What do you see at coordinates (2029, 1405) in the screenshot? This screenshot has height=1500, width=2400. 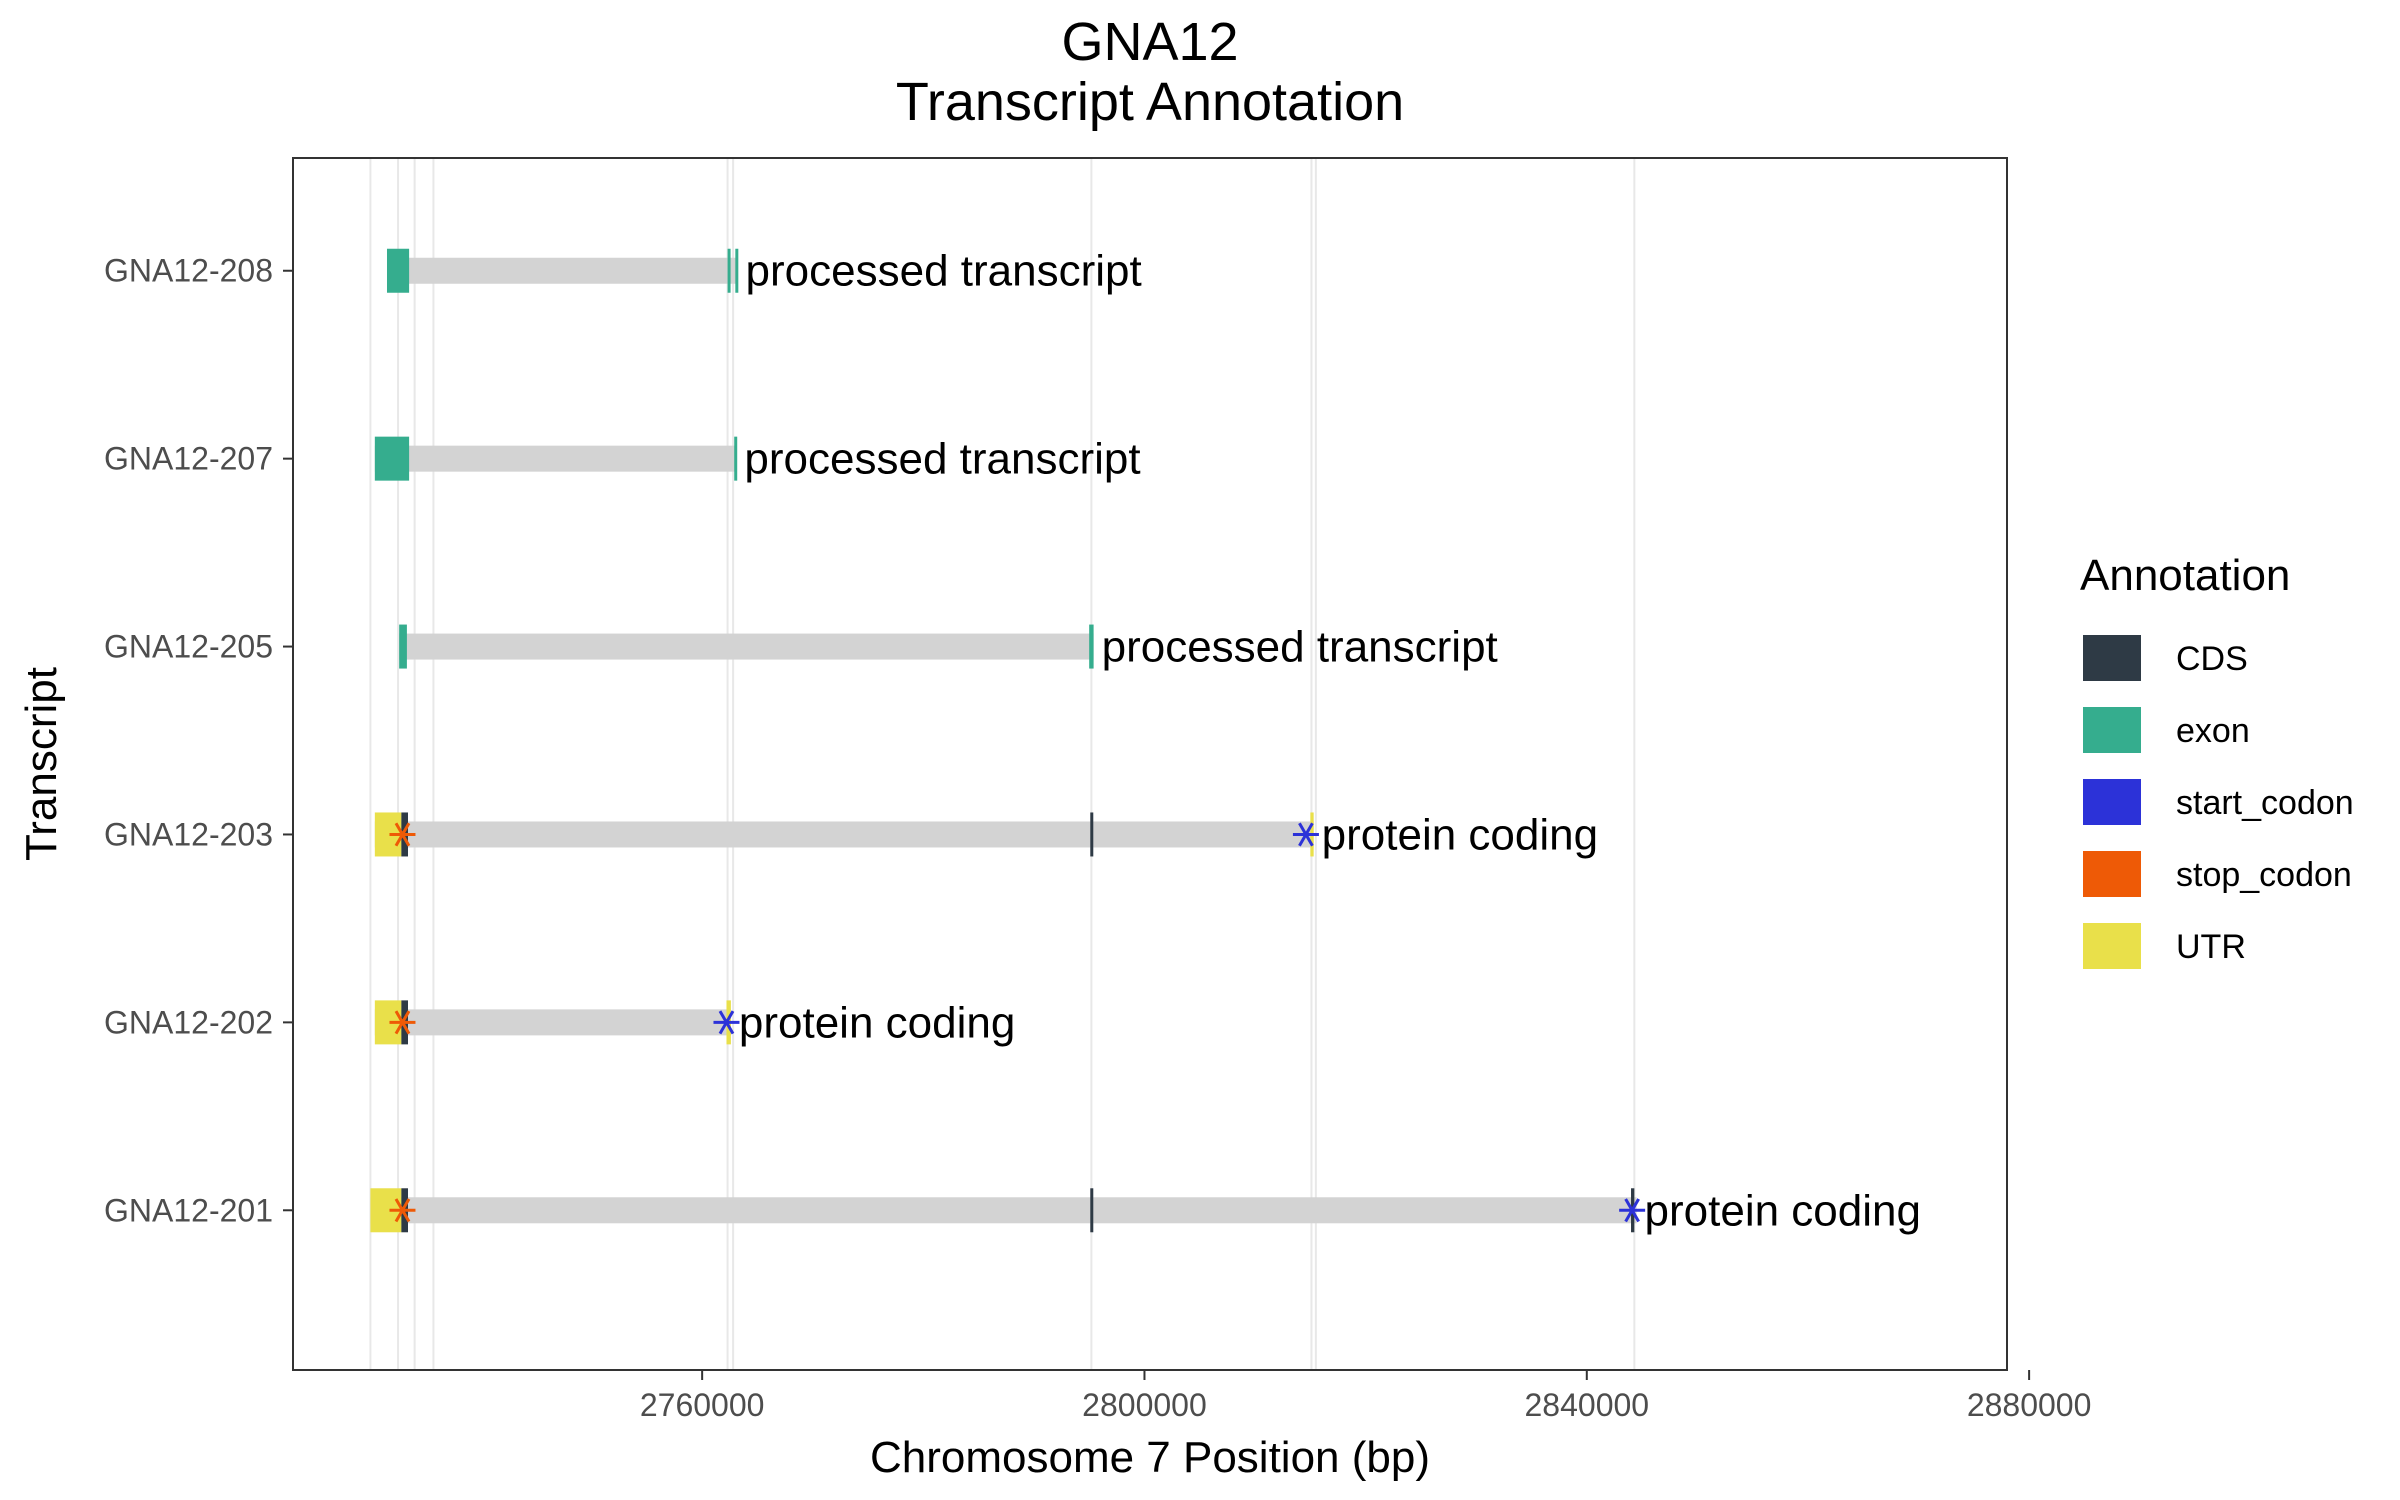 I see `x-tick-label: 2880000` at bounding box center [2029, 1405].